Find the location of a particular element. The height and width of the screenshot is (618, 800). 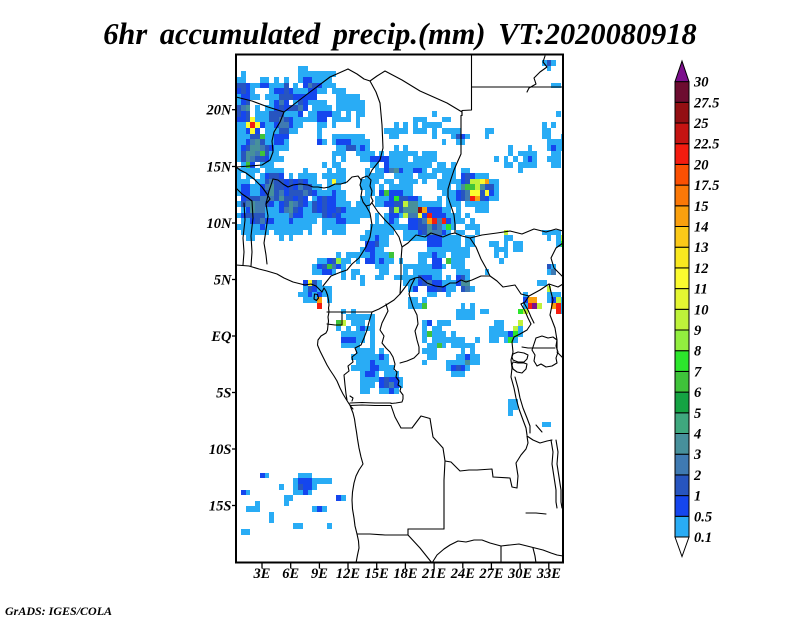

svg-text: 15E is located at coordinates (377, 574).